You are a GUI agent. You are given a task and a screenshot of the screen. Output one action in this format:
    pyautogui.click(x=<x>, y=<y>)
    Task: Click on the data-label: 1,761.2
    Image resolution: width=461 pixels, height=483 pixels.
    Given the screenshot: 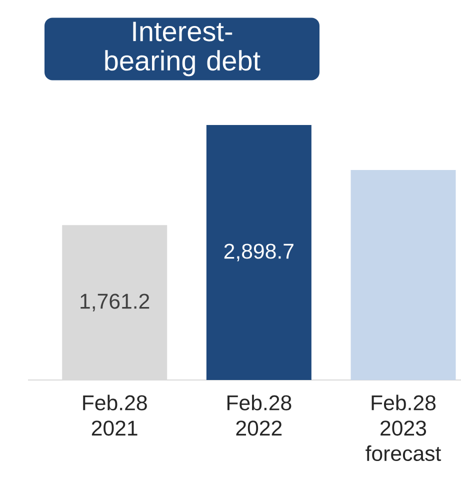 What is the action you would take?
    pyautogui.click(x=115, y=303)
    